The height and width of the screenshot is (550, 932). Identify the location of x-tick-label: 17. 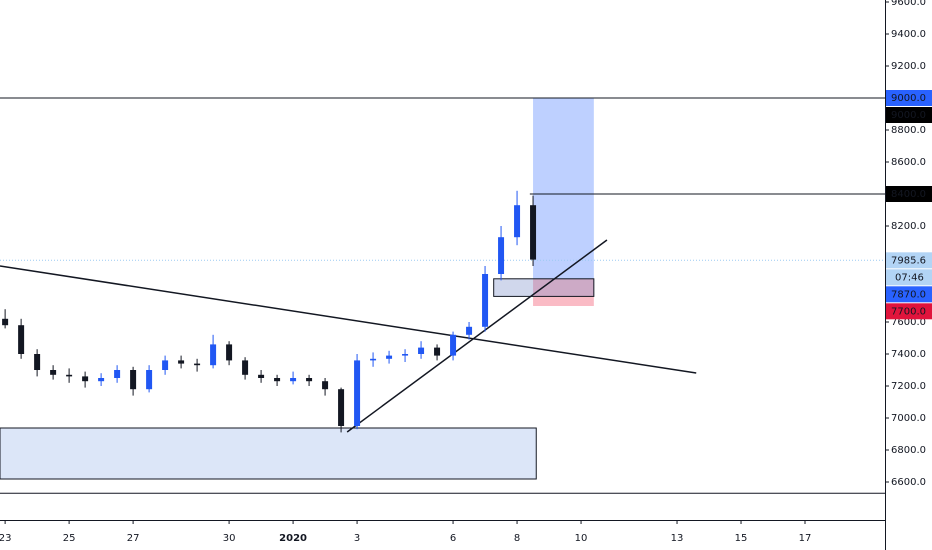
(805, 538).